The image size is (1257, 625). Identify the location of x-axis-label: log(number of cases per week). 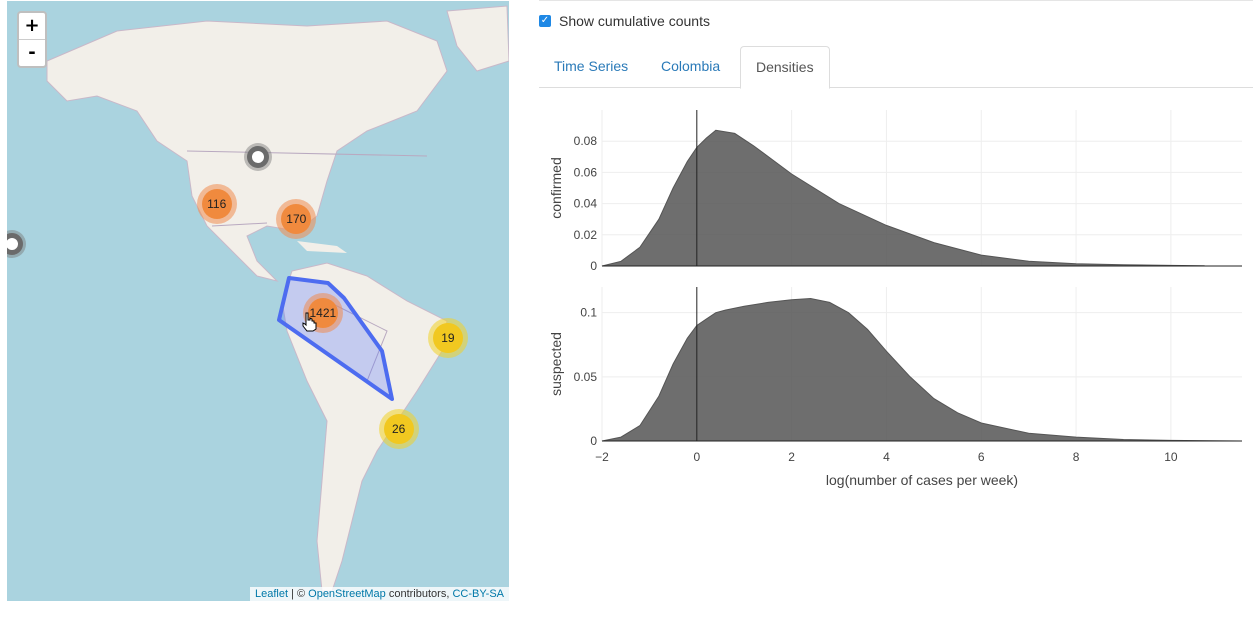
(922, 480).